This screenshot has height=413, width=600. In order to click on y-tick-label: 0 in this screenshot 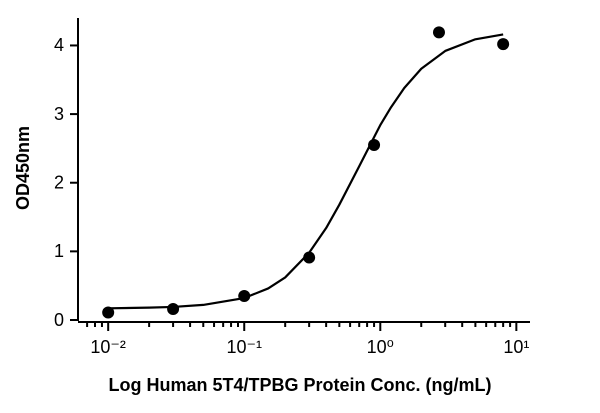, I will do `click(59, 320)`.